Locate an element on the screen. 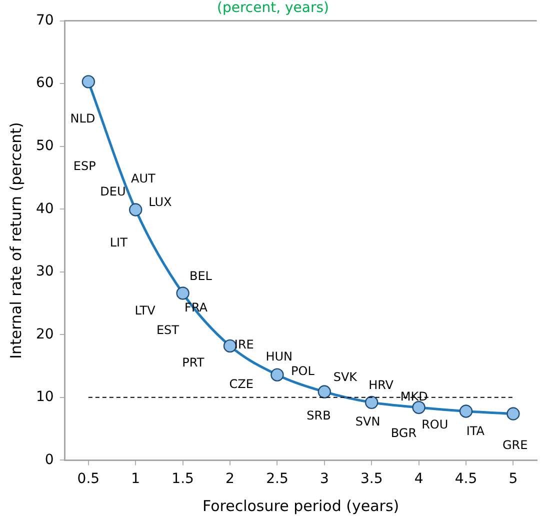 This screenshot has width=544, height=524. annotation: BEL is located at coordinates (200, 276).